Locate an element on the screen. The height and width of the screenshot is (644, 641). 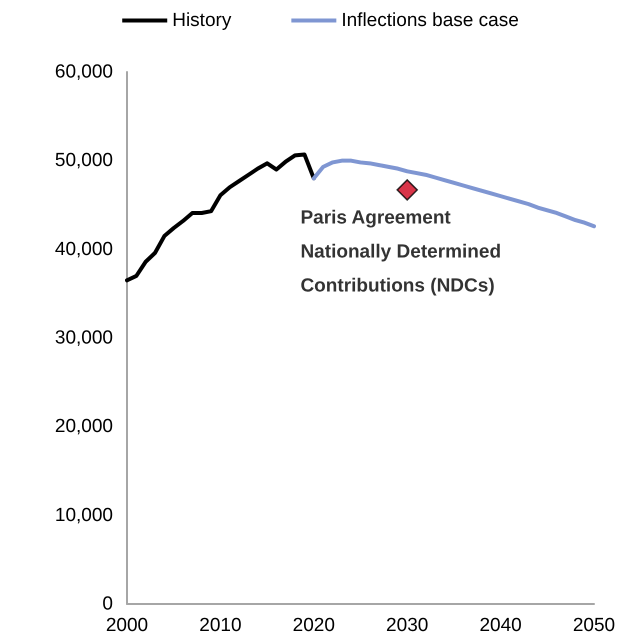
x-tick-label: 2040 is located at coordinates (500, 625).